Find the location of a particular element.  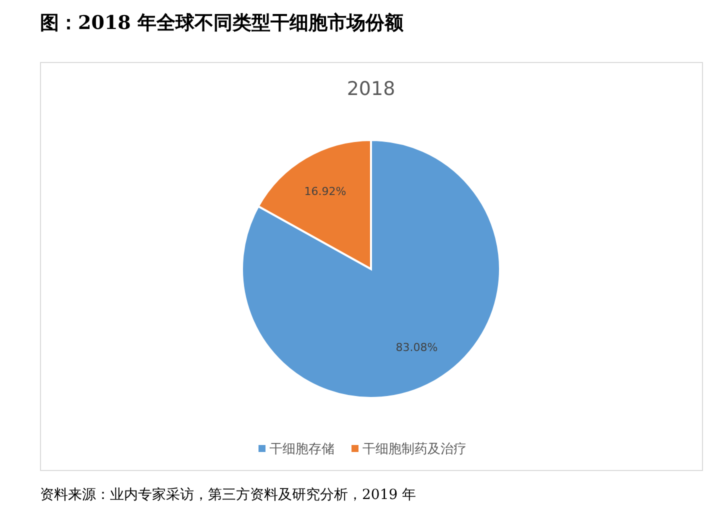

text: 资料来源：业内专家采访，第三方资料及研究分析，2019 年 is located at coordinates (228, 495).